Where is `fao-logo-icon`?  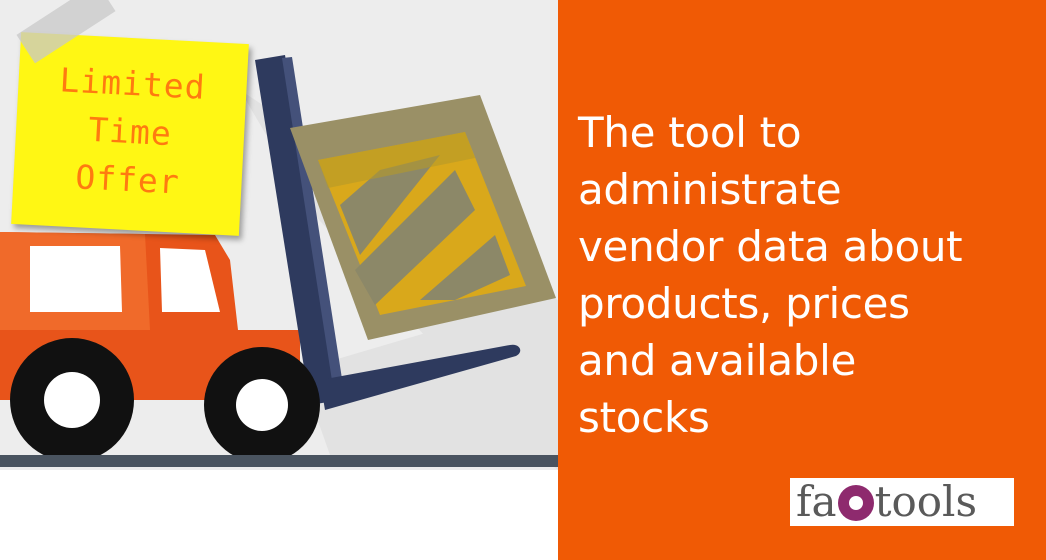
fao-logo-icon is located at coordinates (855, 503).